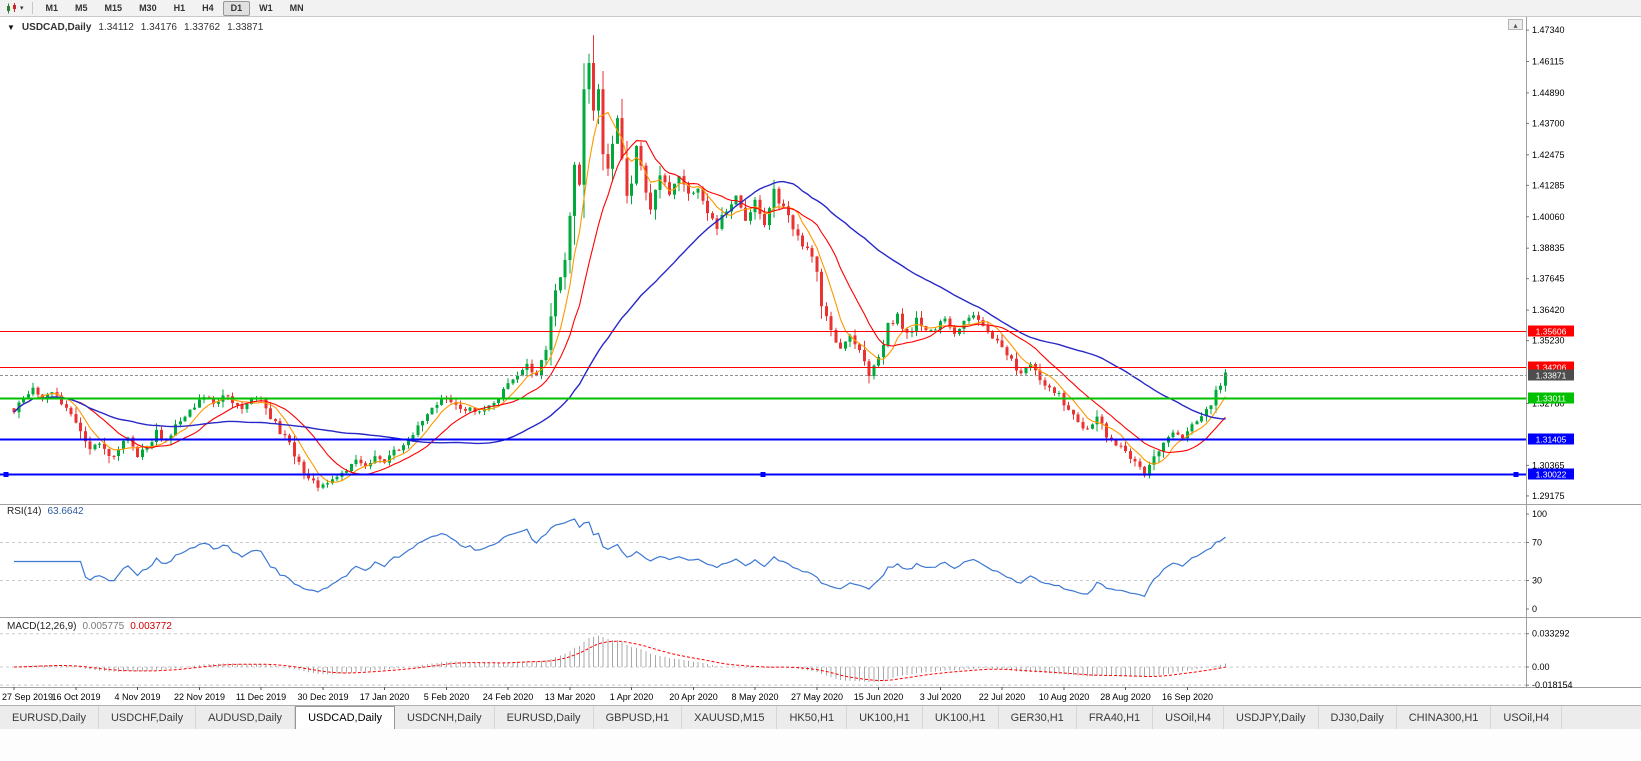 Image resolution: width=1641 pixels, height=761 pixels. I want to click on chart-dropdown-icon: ▼, so click(11, 27).